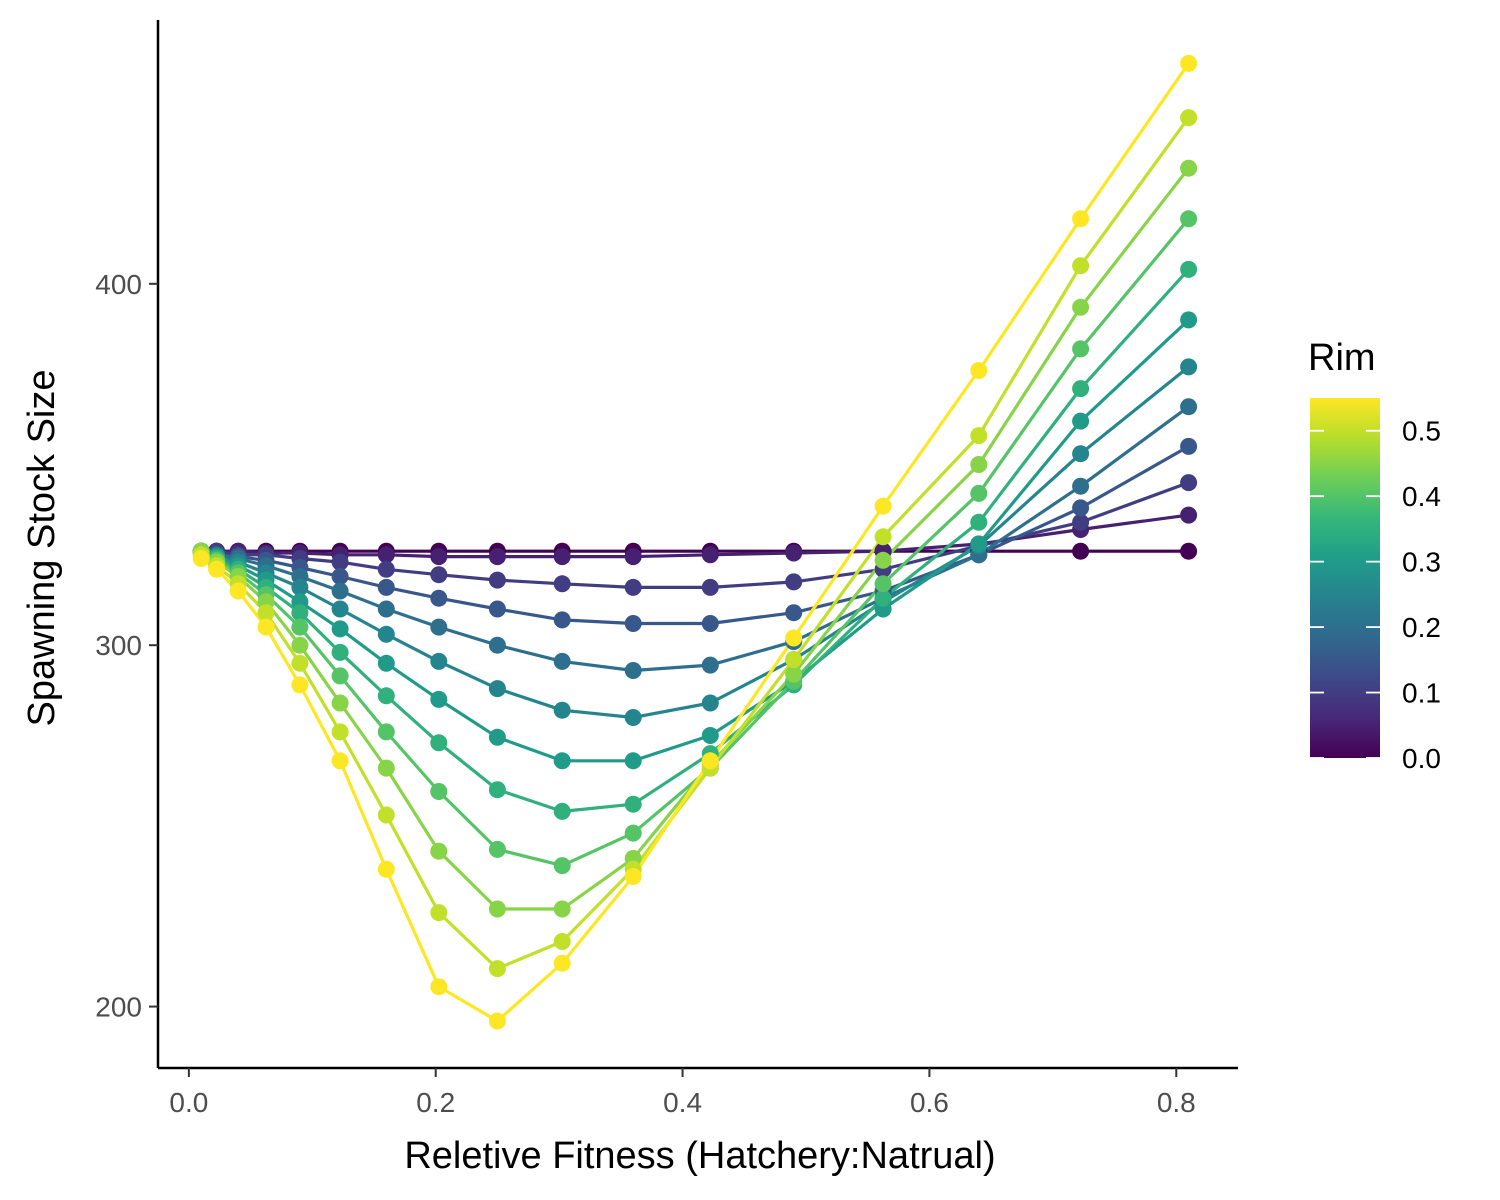 The image size is (1500, 1200). I want to click on x-tick-label: 0.8, so click(1176, 1102).